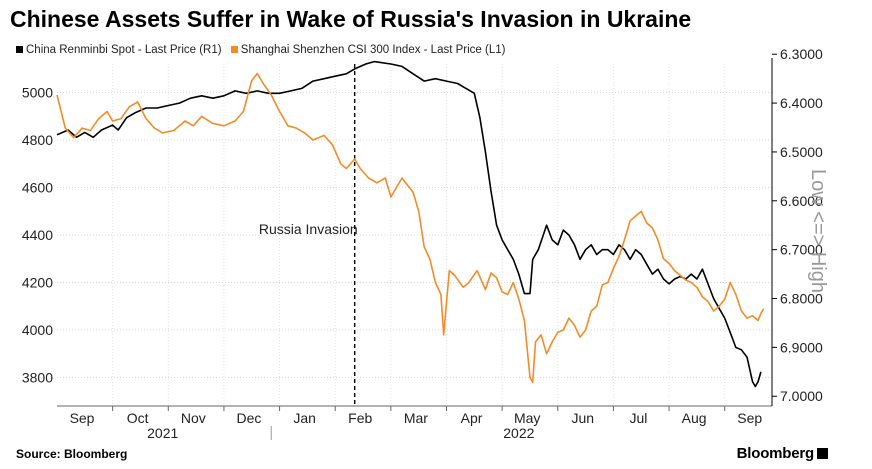 The width and height of the screenshot is (872, 469). I want to click on left-tick-label: 4200, so click(37, 283).